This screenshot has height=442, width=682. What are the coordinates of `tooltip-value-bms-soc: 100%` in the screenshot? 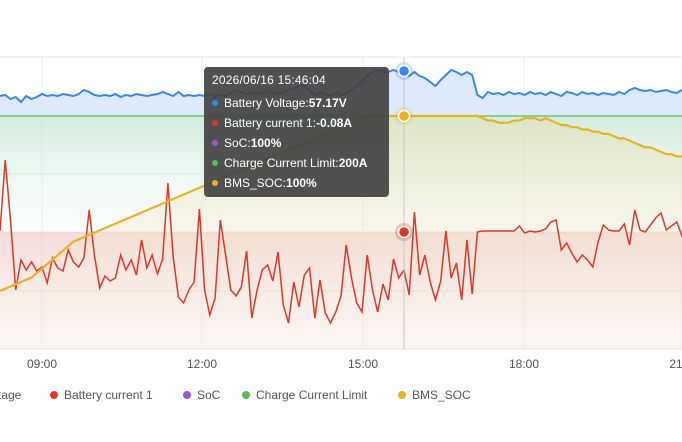 It's located at (301, 183).